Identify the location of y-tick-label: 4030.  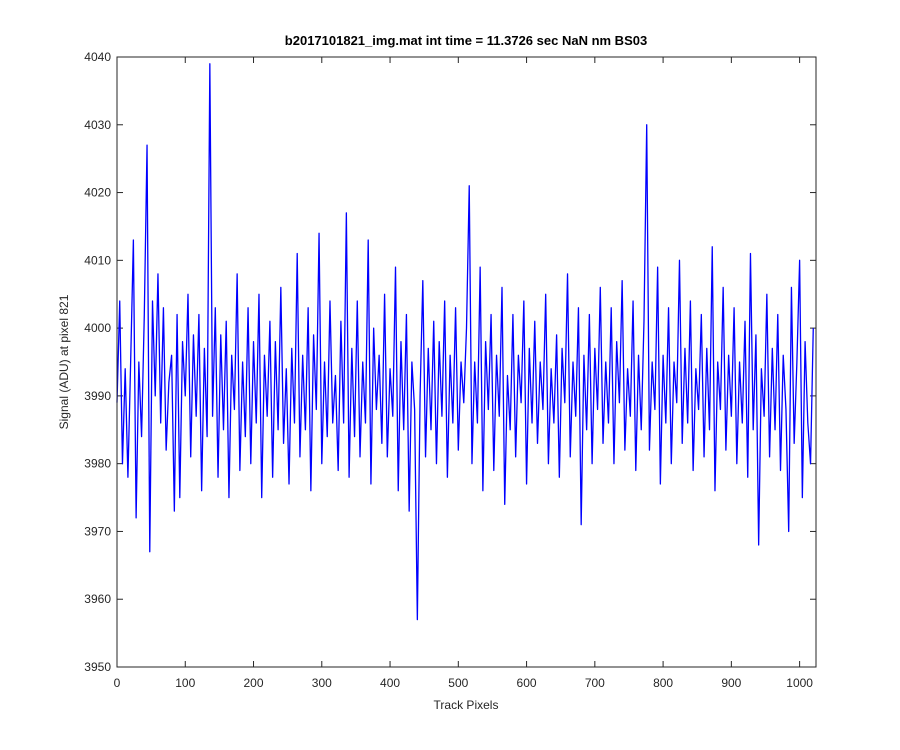
(97, 125).